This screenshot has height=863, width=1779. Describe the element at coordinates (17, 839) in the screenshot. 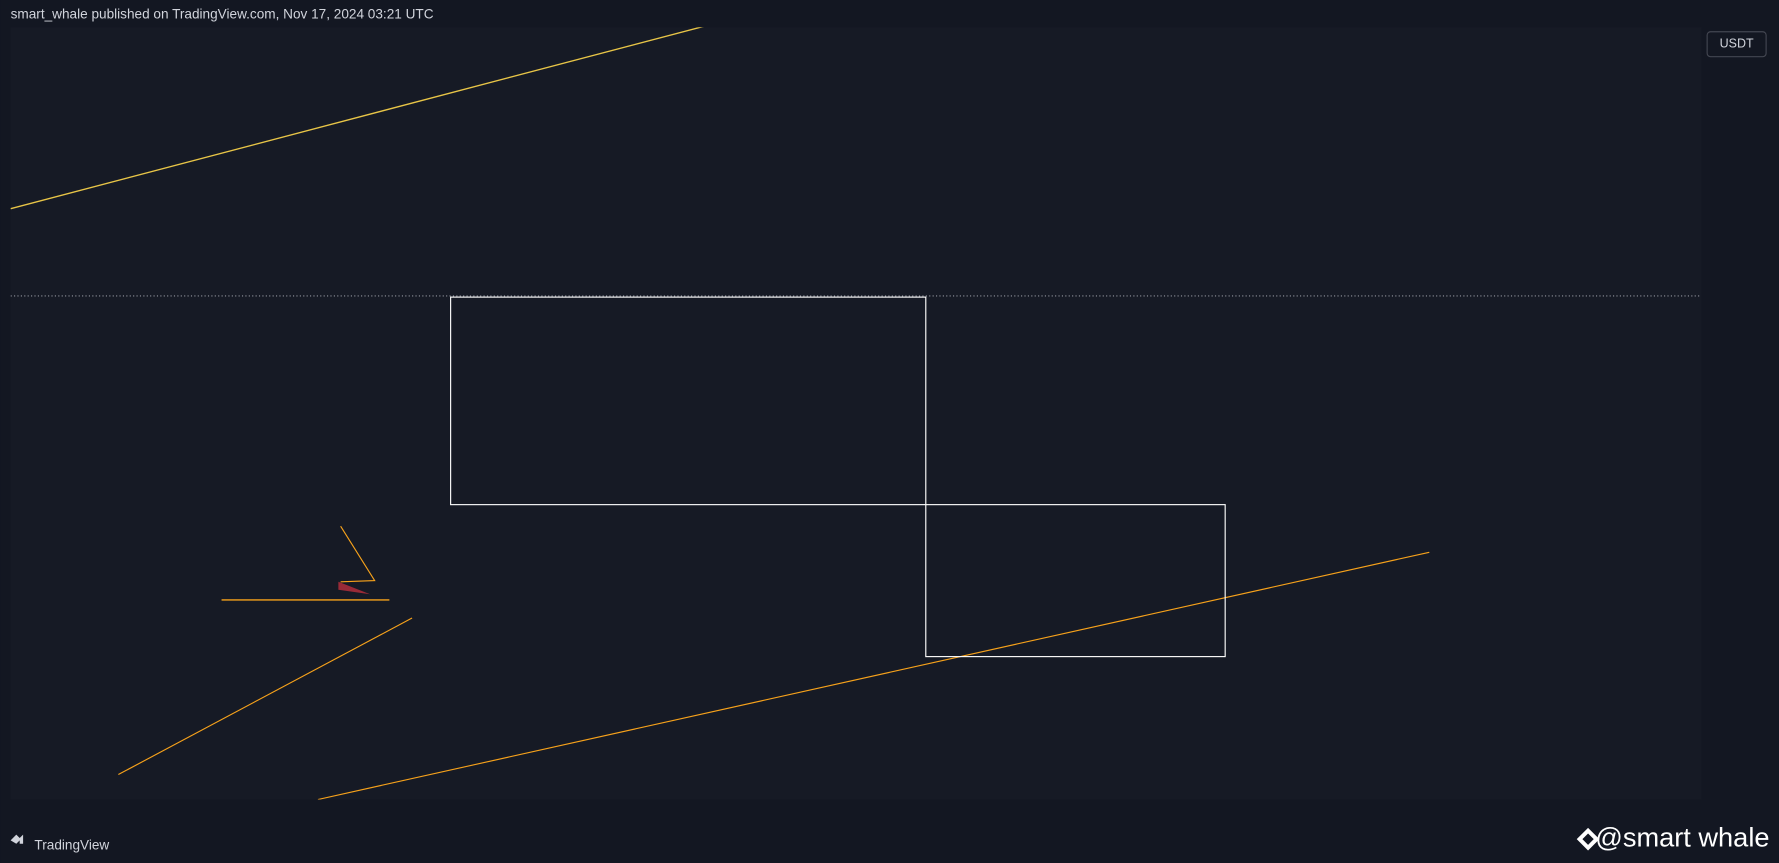

I see `brand-logo` at that location.